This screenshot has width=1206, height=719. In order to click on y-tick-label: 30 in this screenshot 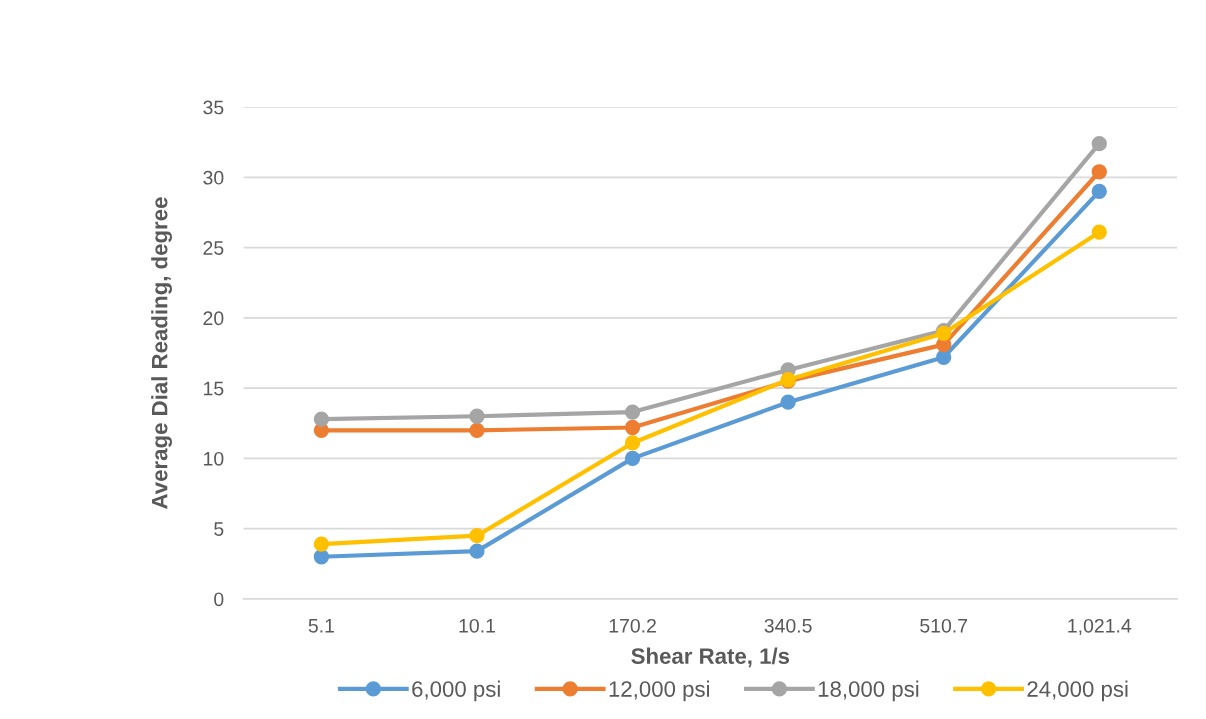, I will do `click(213, 177)`.